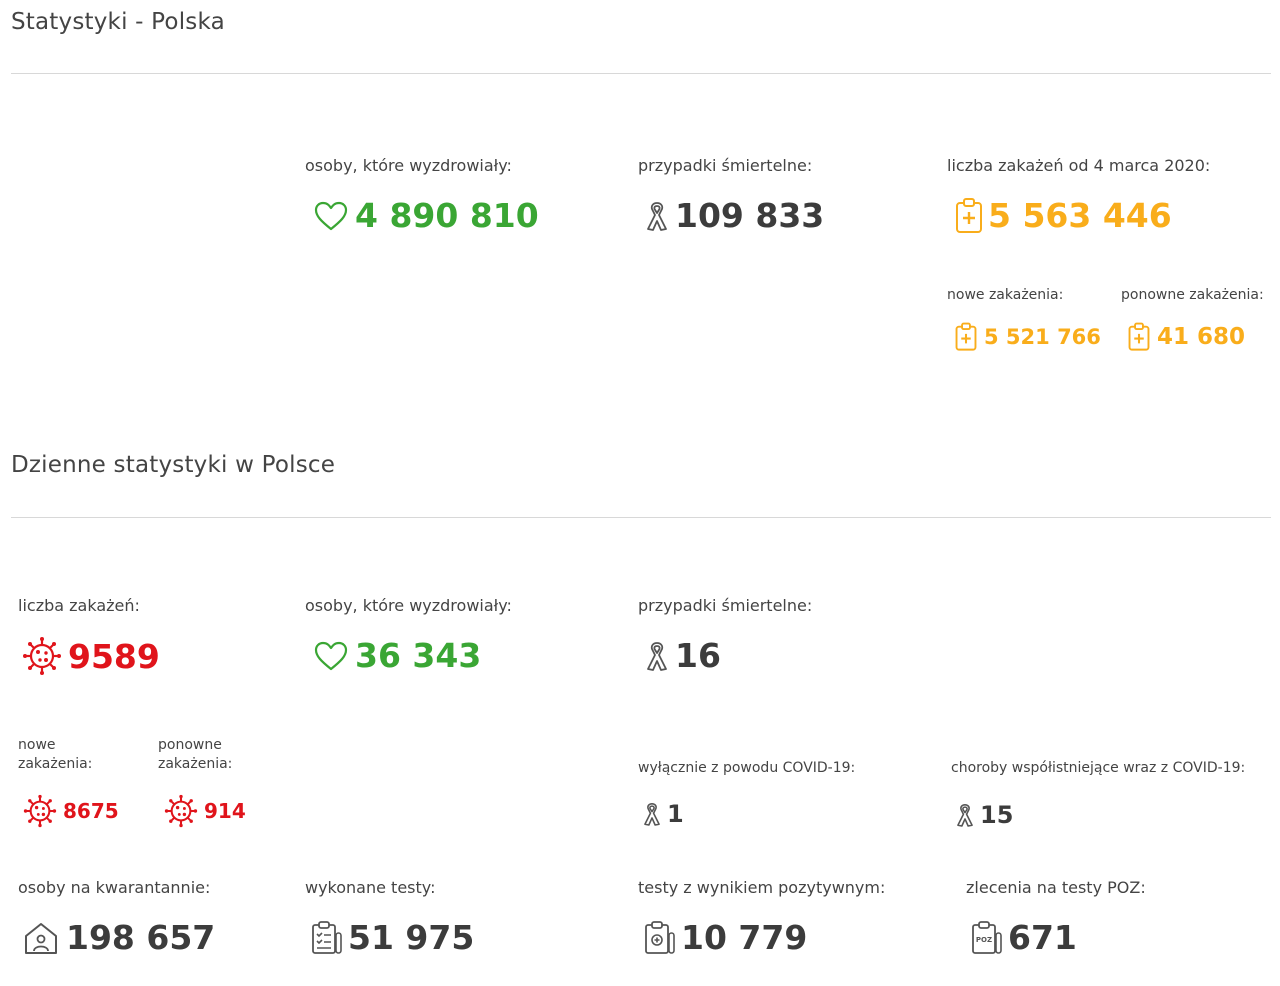  I want to click on daily-deaths-value: 16, so click(698, 655).